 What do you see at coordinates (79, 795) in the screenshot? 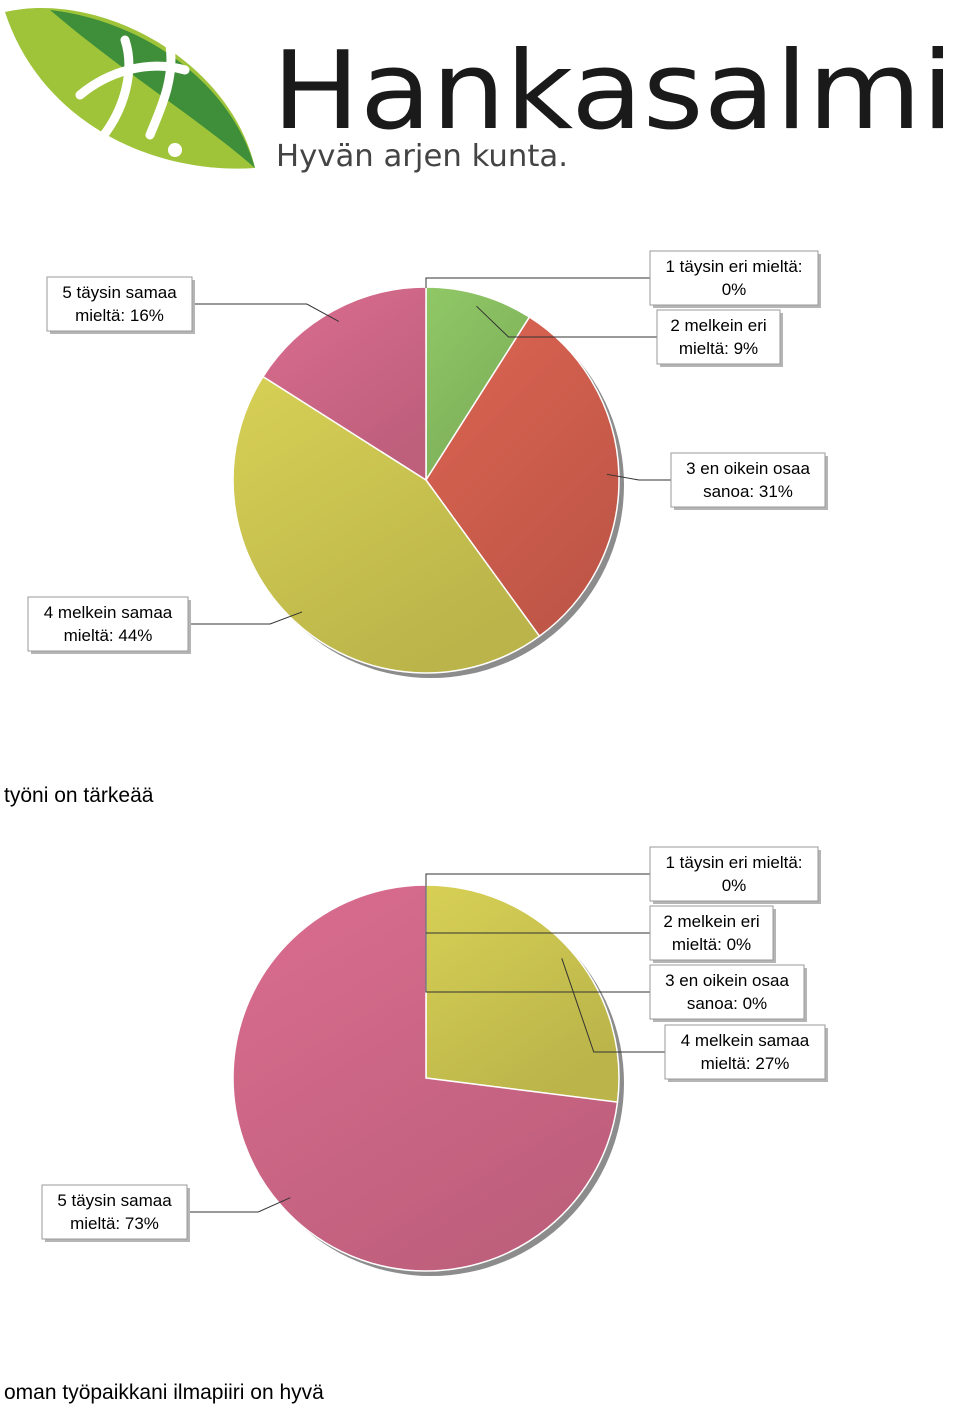
I see `chart-caption-1: työni on tärkeää` at bounding box center [79, 795].